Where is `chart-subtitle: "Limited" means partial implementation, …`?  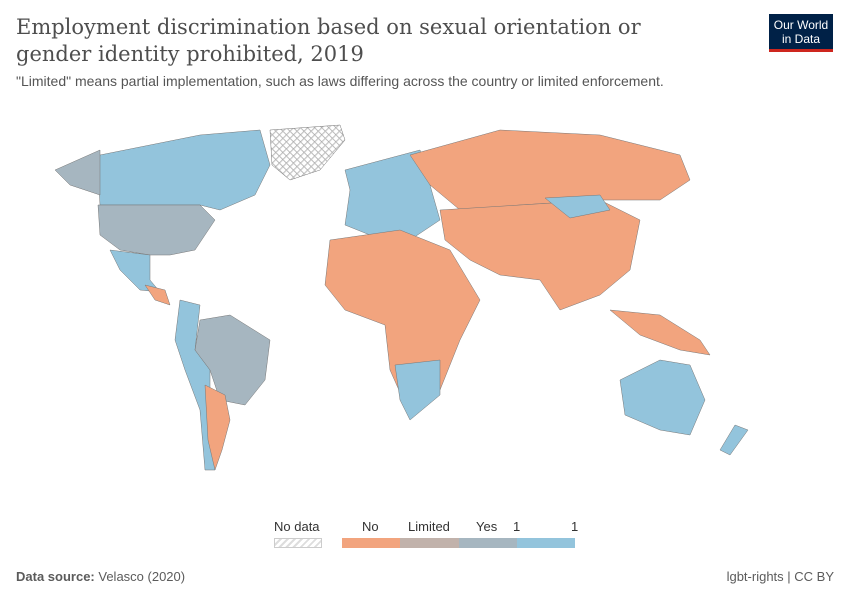
chart-subtitle: "Limited" means partial implementation, … is located at coordinates (340, 81).